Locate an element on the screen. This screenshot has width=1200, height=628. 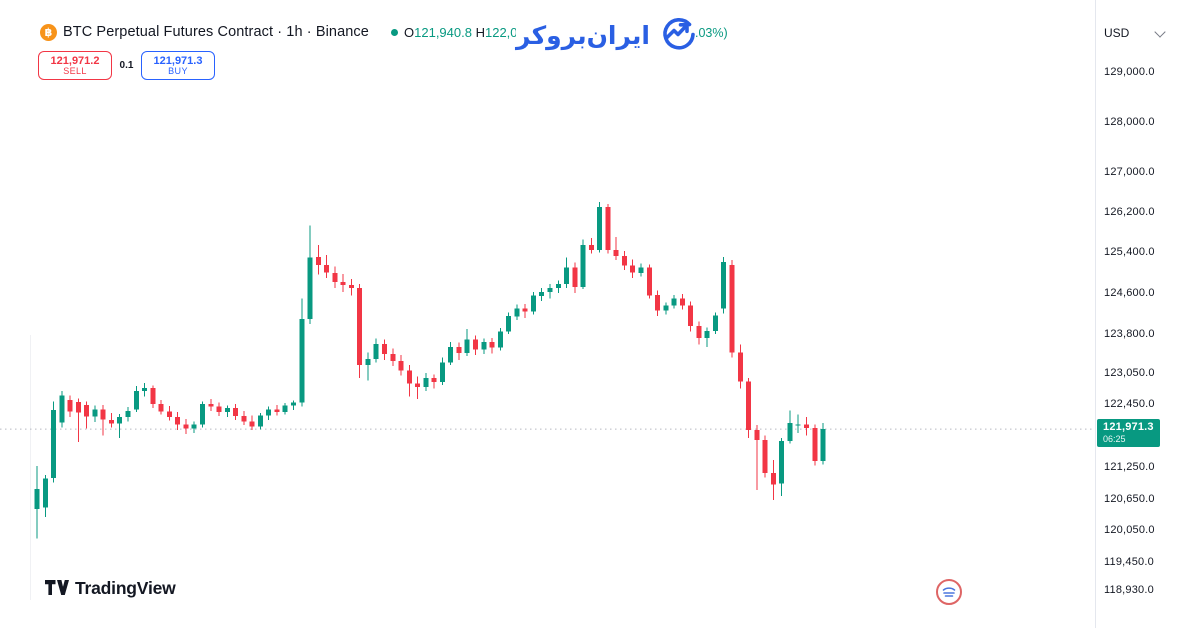
ohlc-readout: O121,940.8 H122,078 is located at coordinates (468, 32).